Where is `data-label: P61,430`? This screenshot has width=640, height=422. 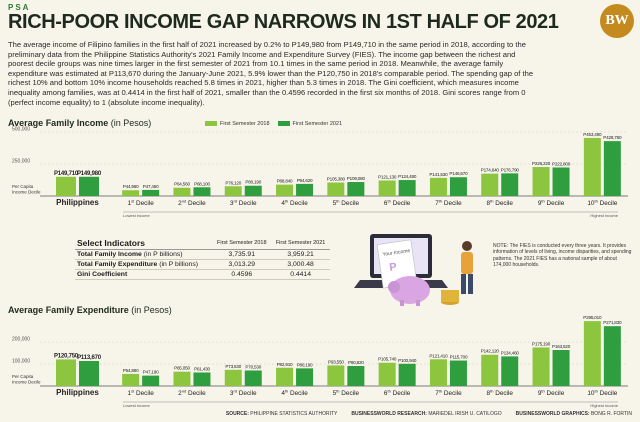 data-label: P61,430 is located at coordinates (202, 368).